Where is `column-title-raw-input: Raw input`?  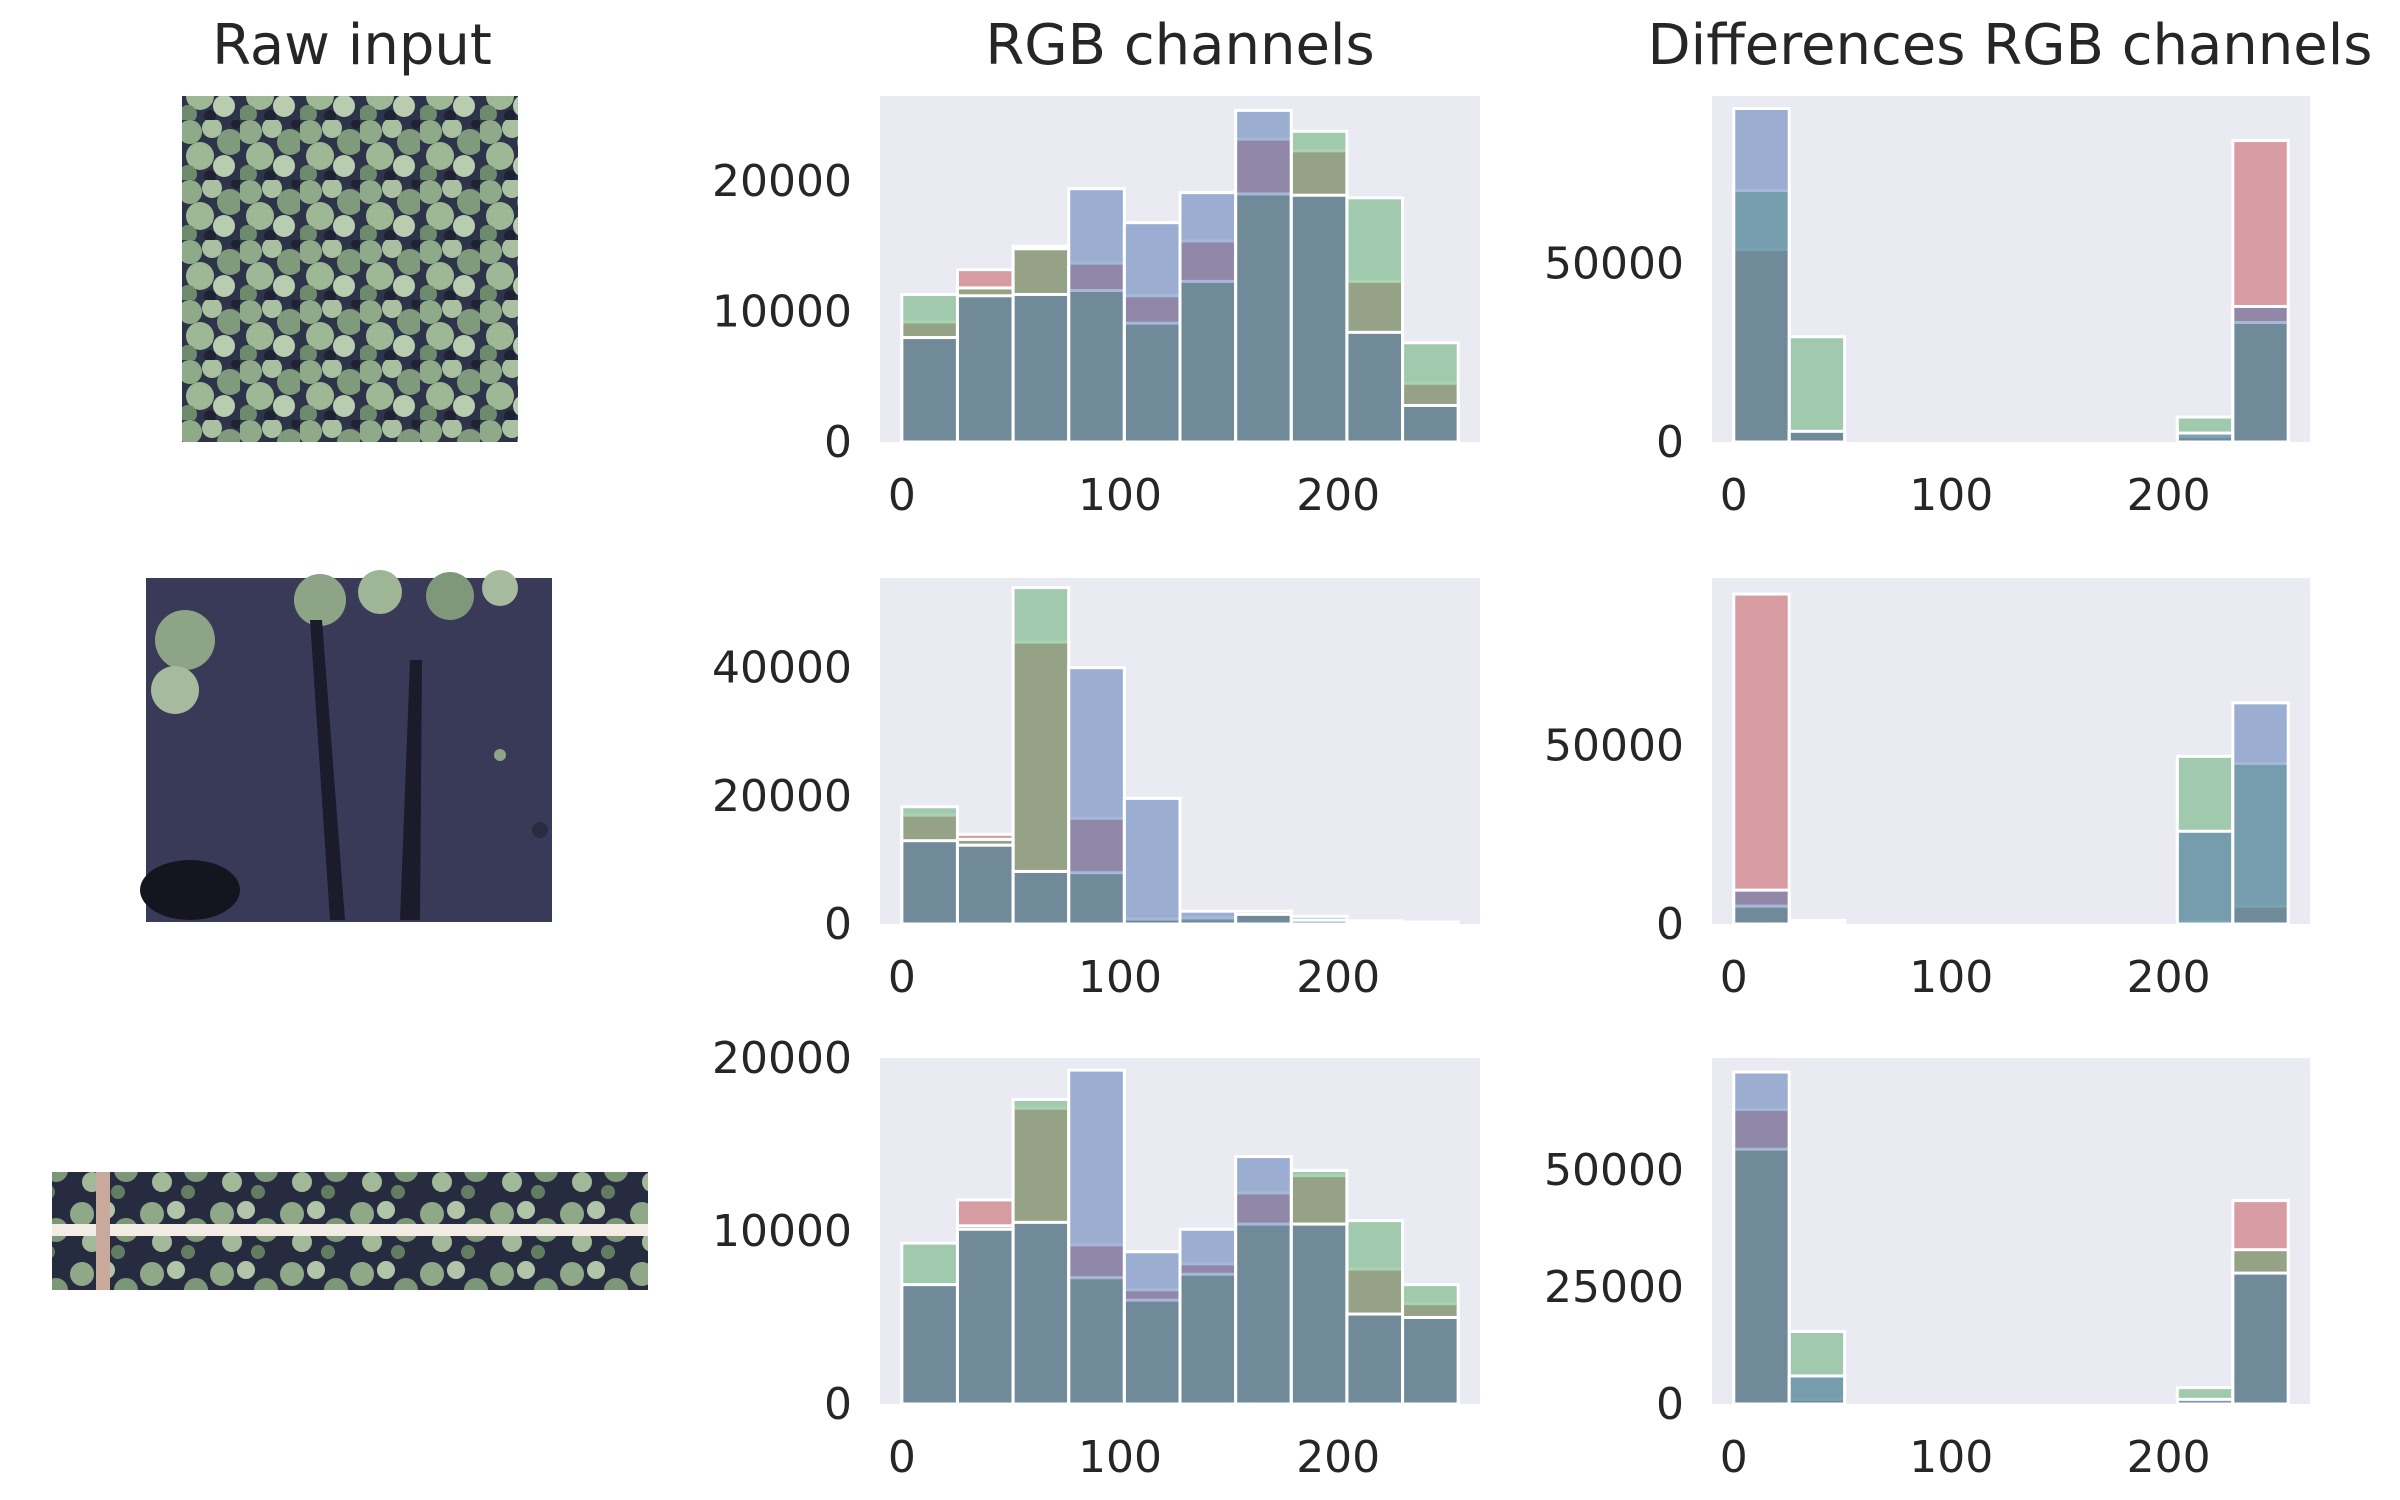 column-title-raw-input: Raw input is located at coordinates (352, 45).